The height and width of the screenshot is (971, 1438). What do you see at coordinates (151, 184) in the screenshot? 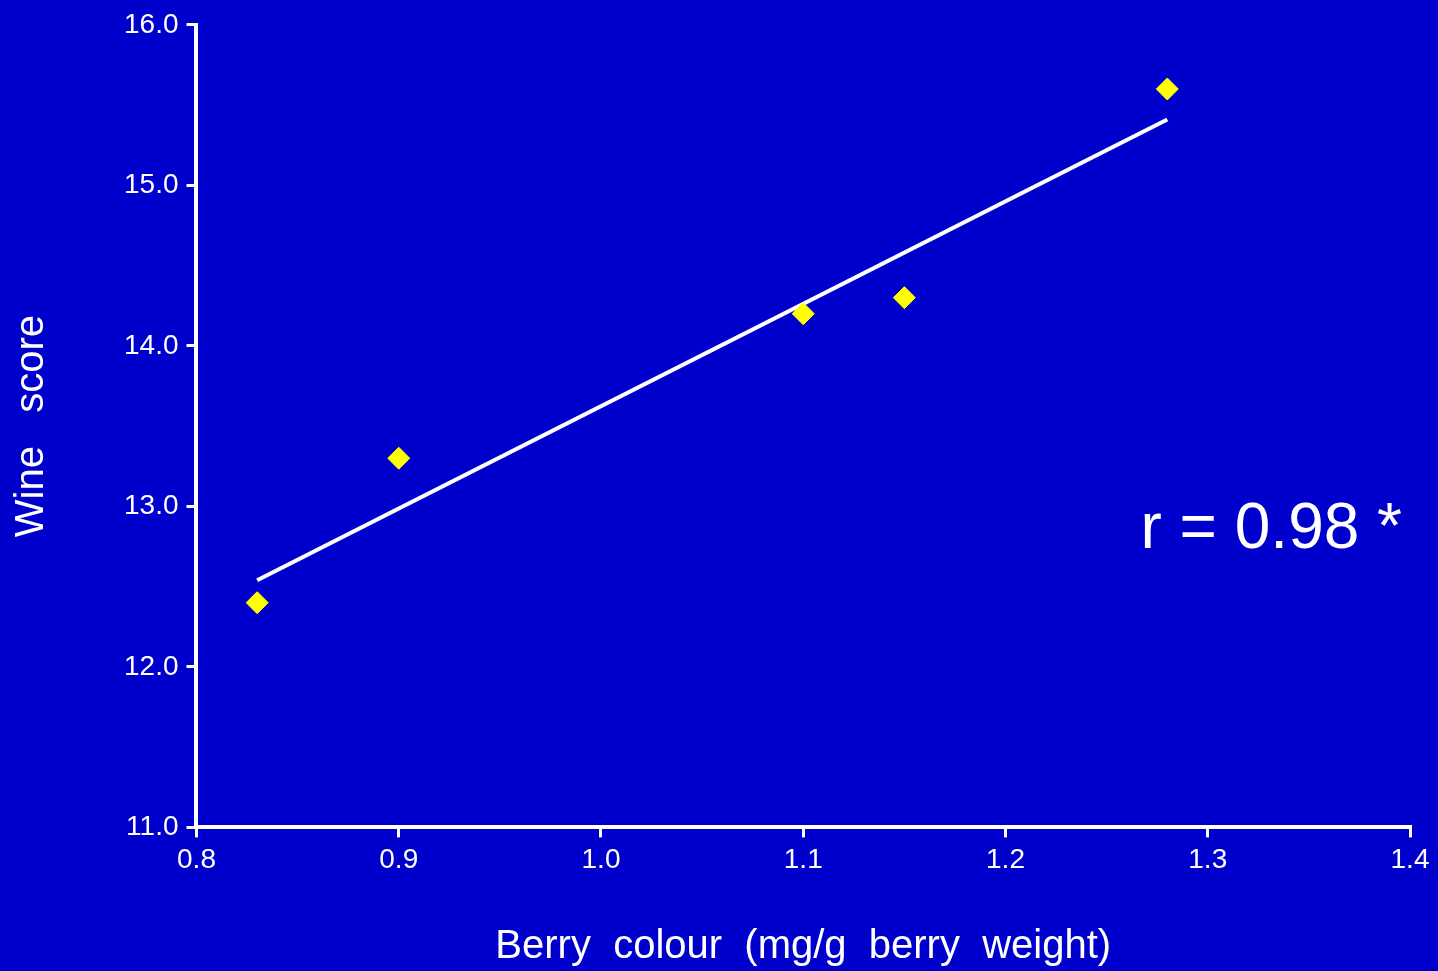
I see `y-tick-label: 15.0` at bounding box center [151, 184].